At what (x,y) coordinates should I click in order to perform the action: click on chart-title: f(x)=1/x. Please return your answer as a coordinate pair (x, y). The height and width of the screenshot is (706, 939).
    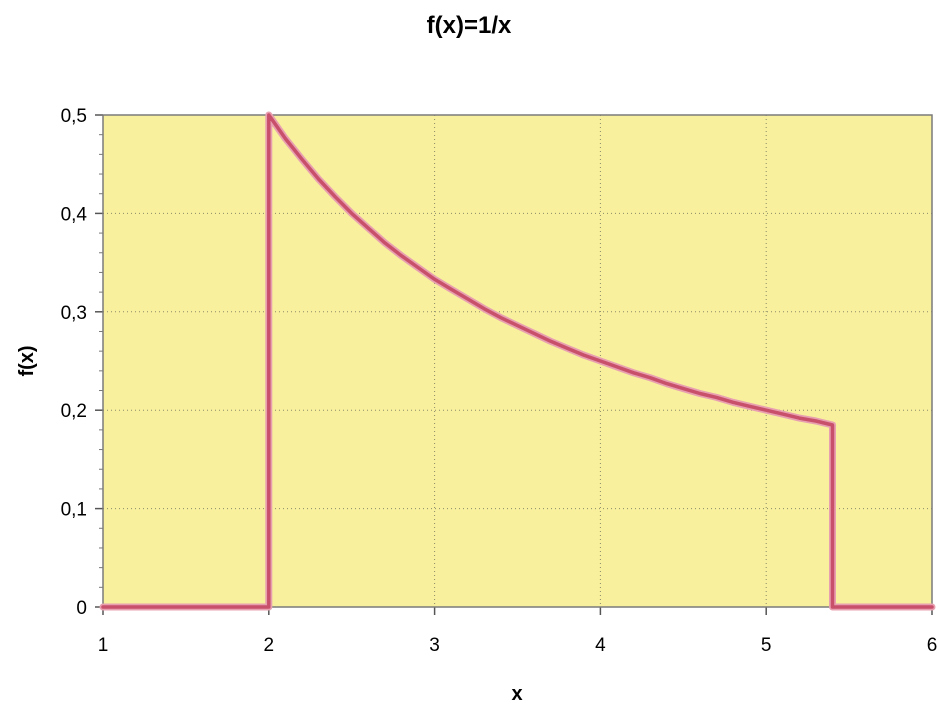
    Looking at the image, I should click on (469, 25).